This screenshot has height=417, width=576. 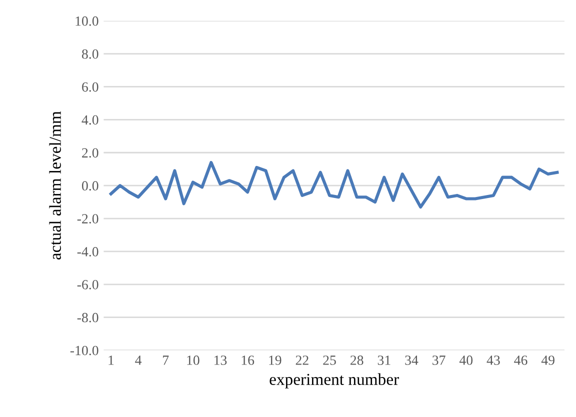 I want to click on y-tick-label: -8.0, so click(x=87, y=317).